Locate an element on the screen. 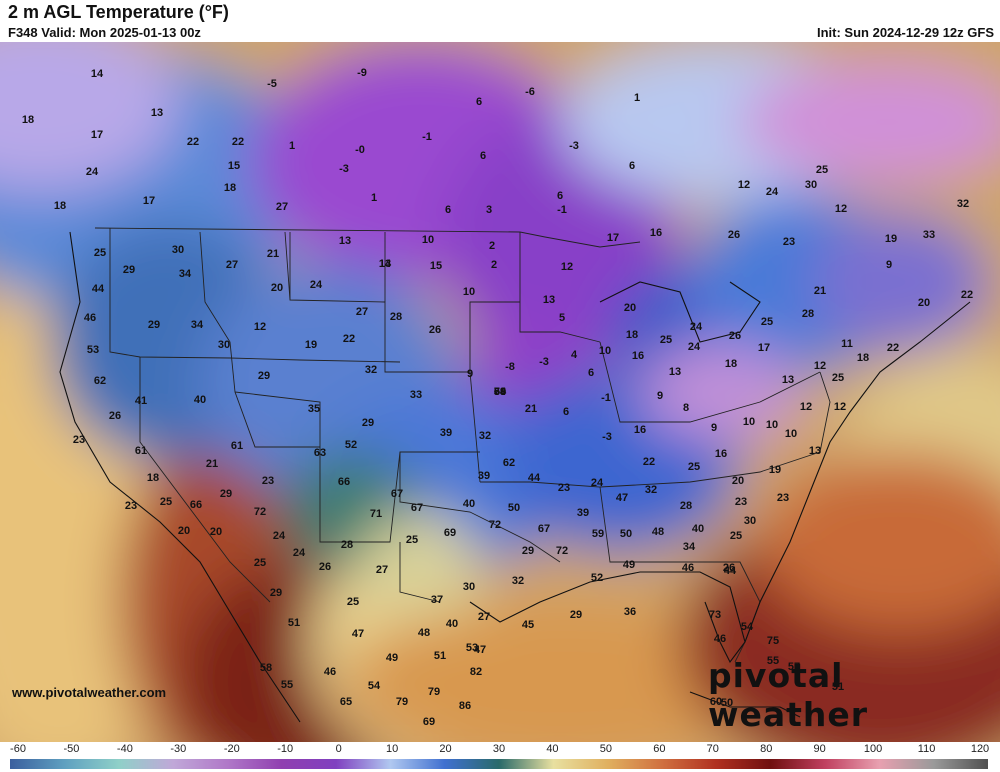 The width and height of the screenshot is (1000, 772). temperature-value: 50 is located at coordinates (727, 703).